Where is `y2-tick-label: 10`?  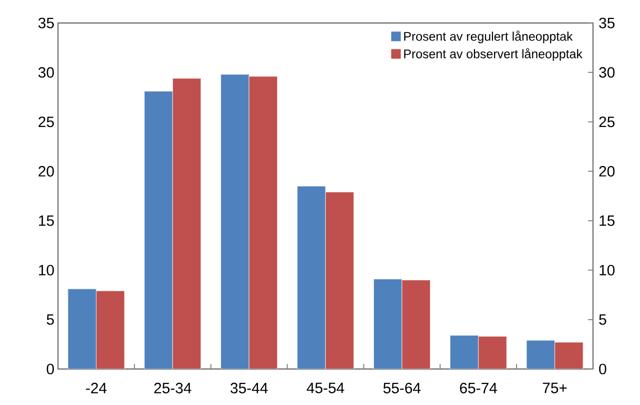
y2-tick-label: 10 is located at coordinates (607, 270).